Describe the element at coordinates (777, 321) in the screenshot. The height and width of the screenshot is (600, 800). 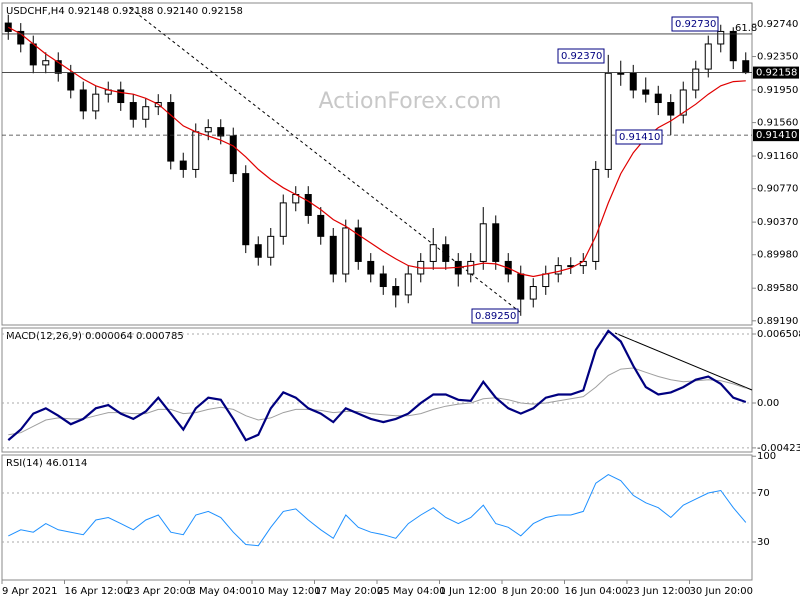
I see `y-tick-label: 0.89190` at that location.